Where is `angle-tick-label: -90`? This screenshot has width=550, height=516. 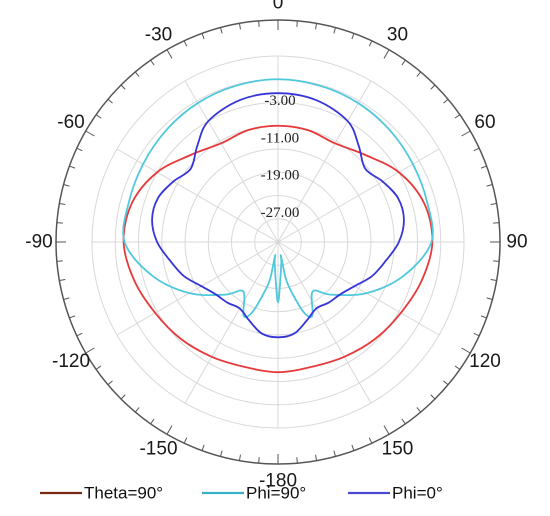
angle-tick-label: -90 is located at coordinates (38, 242).